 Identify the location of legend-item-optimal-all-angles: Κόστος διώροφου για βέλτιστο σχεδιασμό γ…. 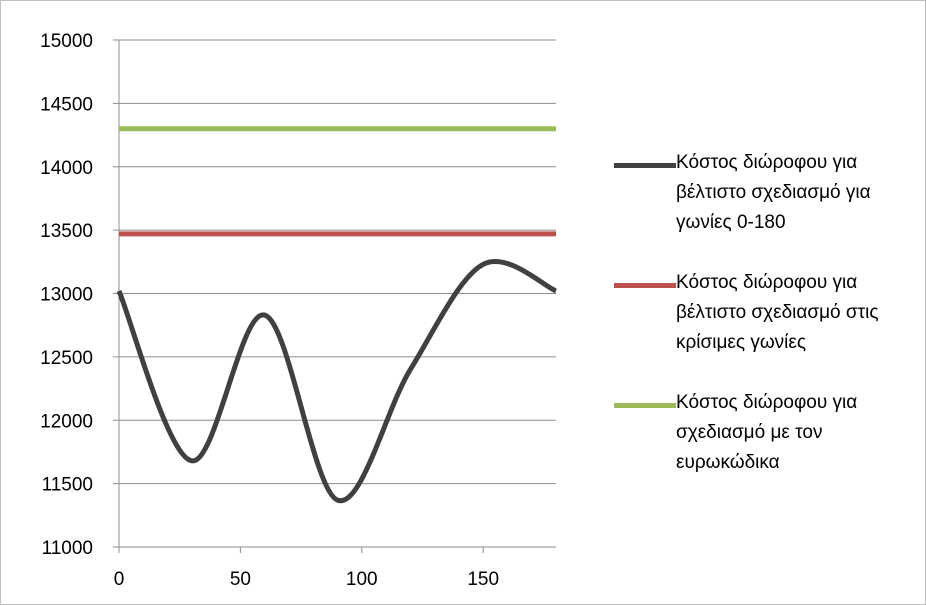
(766, 201).